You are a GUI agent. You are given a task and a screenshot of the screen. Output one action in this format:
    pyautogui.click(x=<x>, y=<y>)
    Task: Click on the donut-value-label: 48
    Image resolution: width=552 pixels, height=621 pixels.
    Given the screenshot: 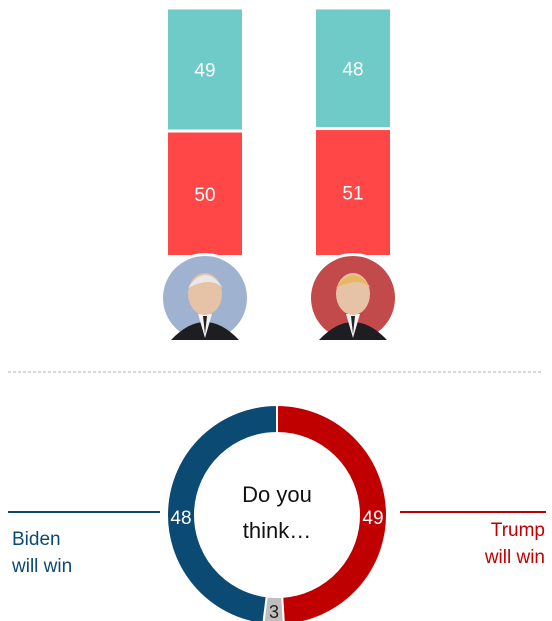 What is the action you would take?
    pyautogui.click(x=180, y=518)
    